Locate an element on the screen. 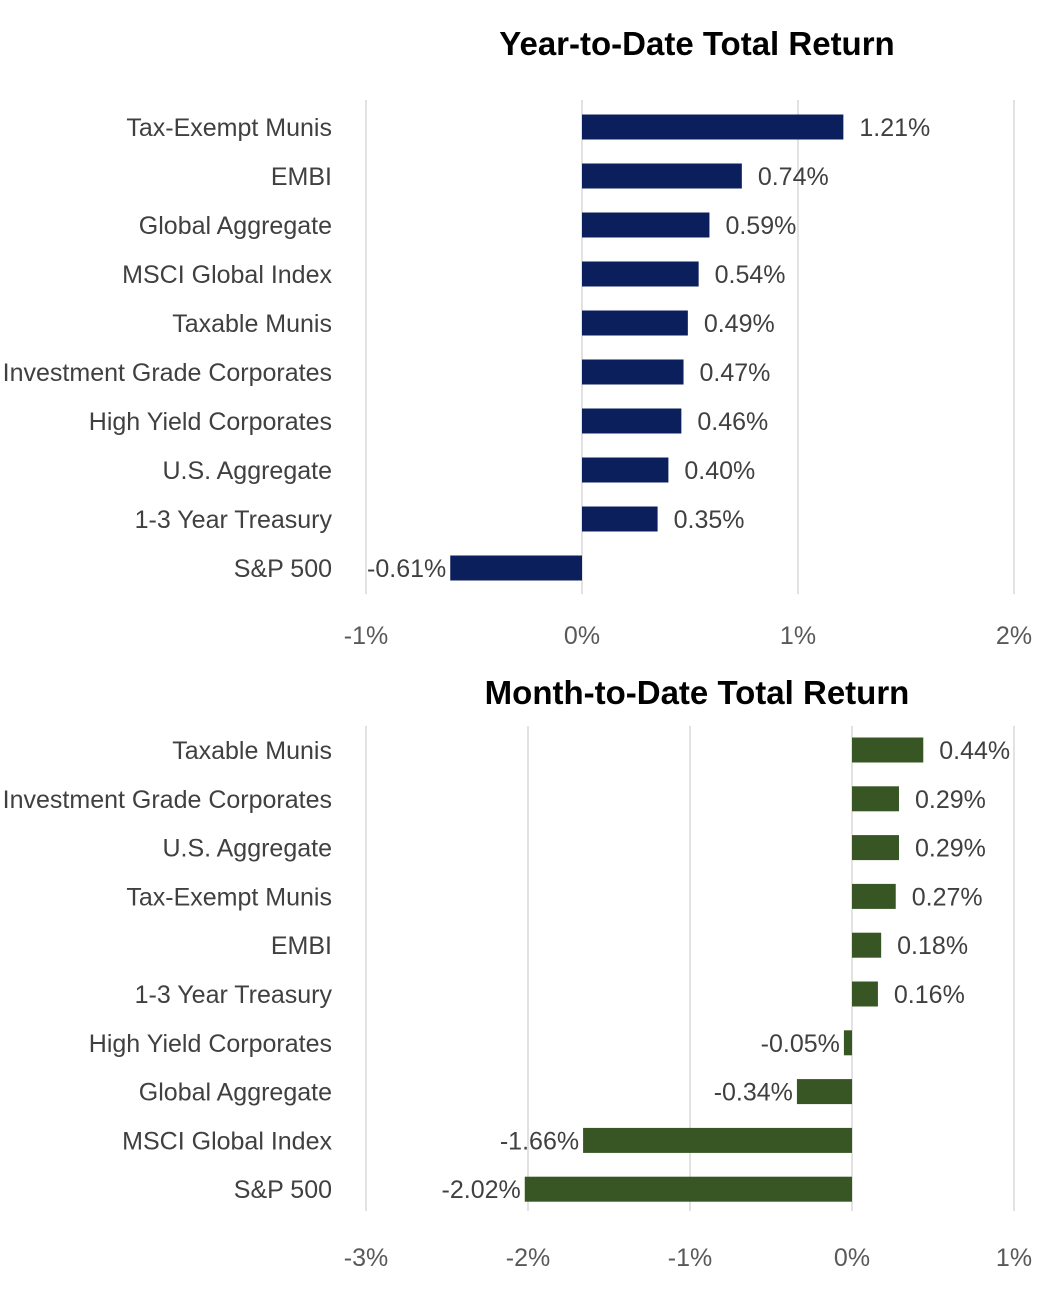  mtd-tick-label: -3% is located at coordinates (366, 1258).